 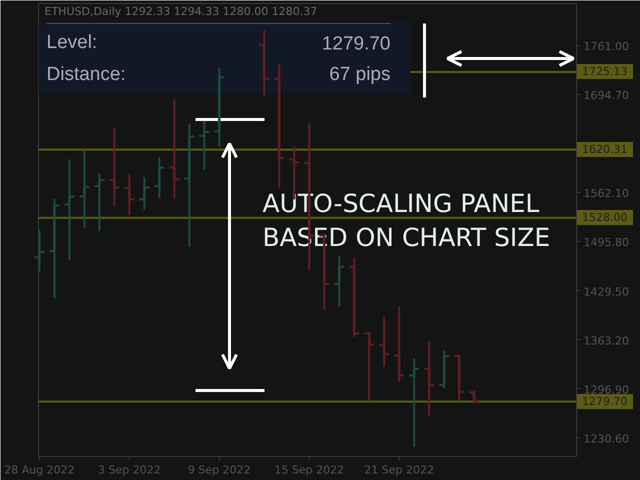 I want to click on x-tick-label: 21 Sep 2022, so click(x=399, y=470).